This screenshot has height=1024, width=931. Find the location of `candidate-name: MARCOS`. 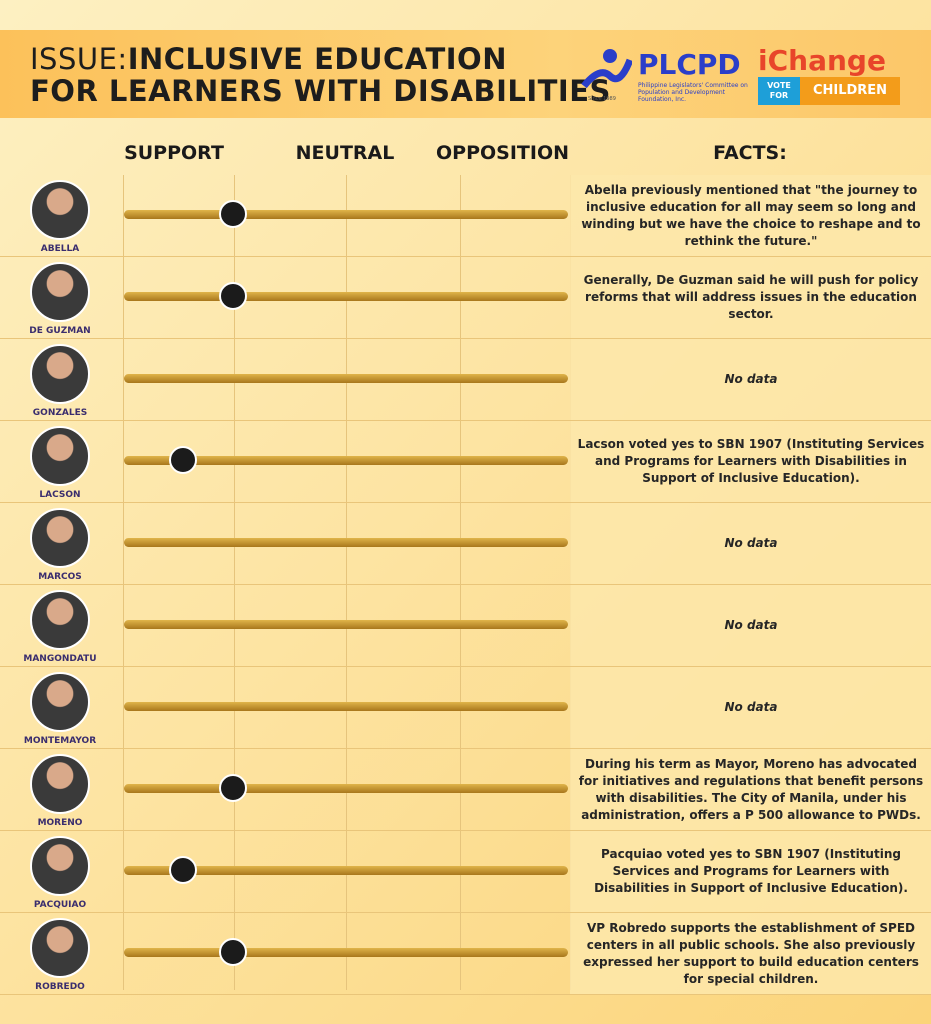

candidate-name: MARCOS is located at coordinates (60, 577).